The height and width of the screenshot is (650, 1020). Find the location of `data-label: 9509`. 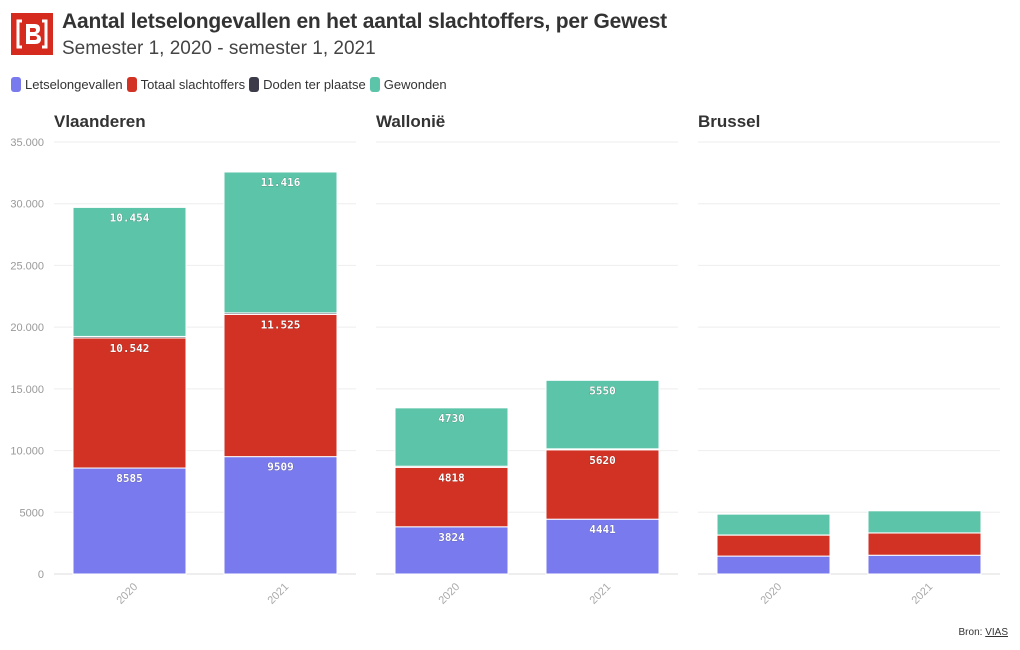

data-label: 9509 is located at coordinates (280, 467).